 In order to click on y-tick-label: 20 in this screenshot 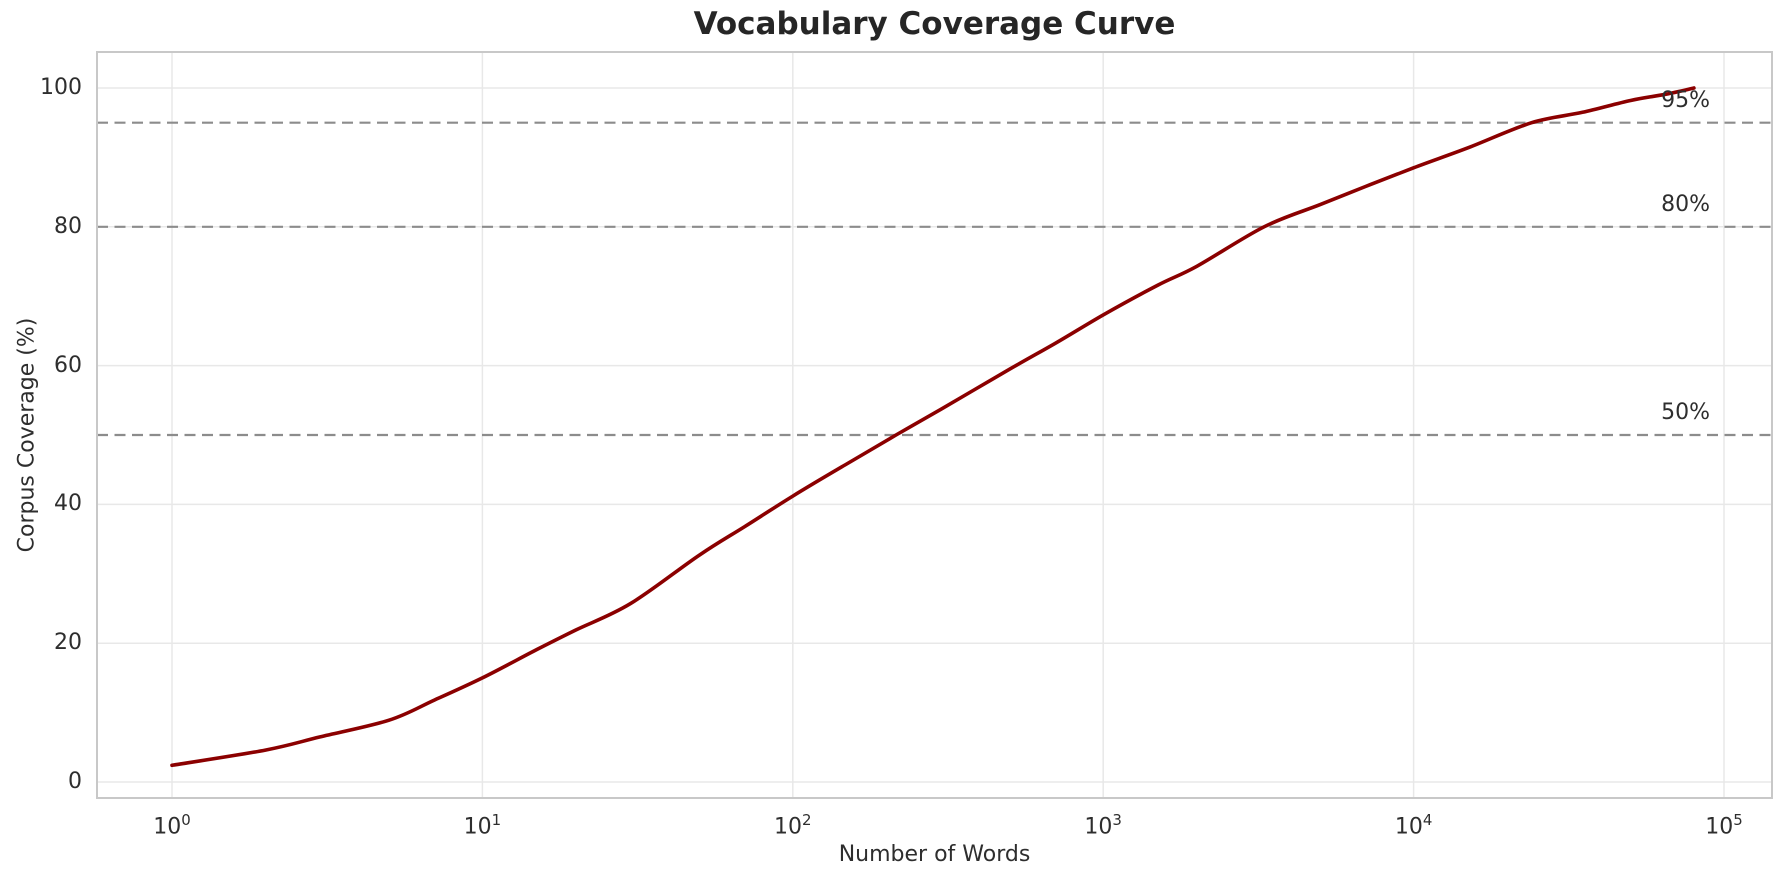, I will do `click(68, 643)`.